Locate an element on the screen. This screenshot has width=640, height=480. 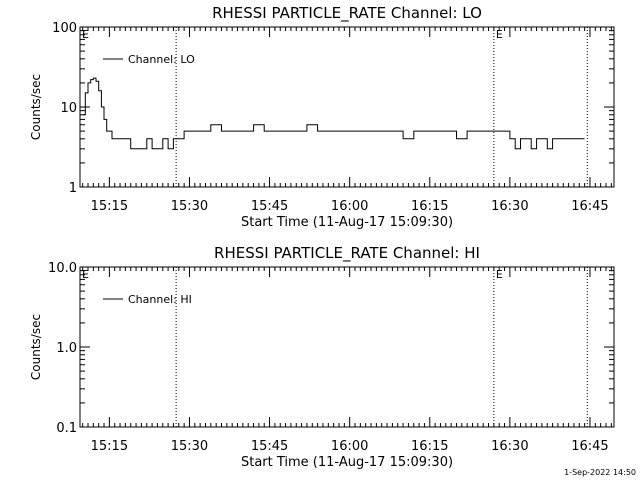
y-tick-label: 10.0 is located at coordinates (62, 268).